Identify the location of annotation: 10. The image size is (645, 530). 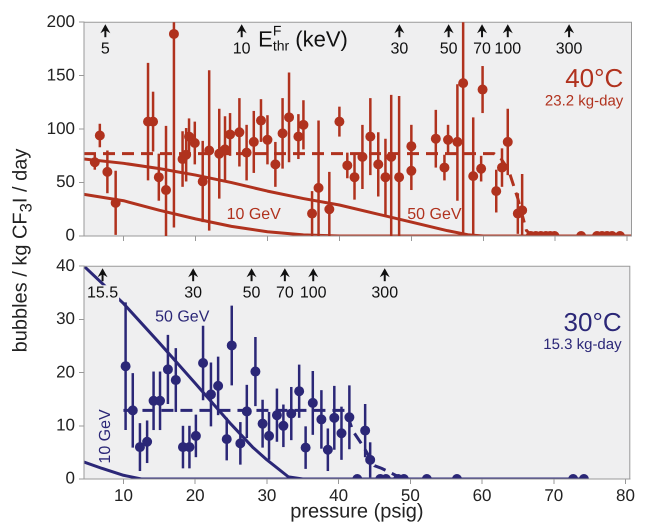
(241, 49).